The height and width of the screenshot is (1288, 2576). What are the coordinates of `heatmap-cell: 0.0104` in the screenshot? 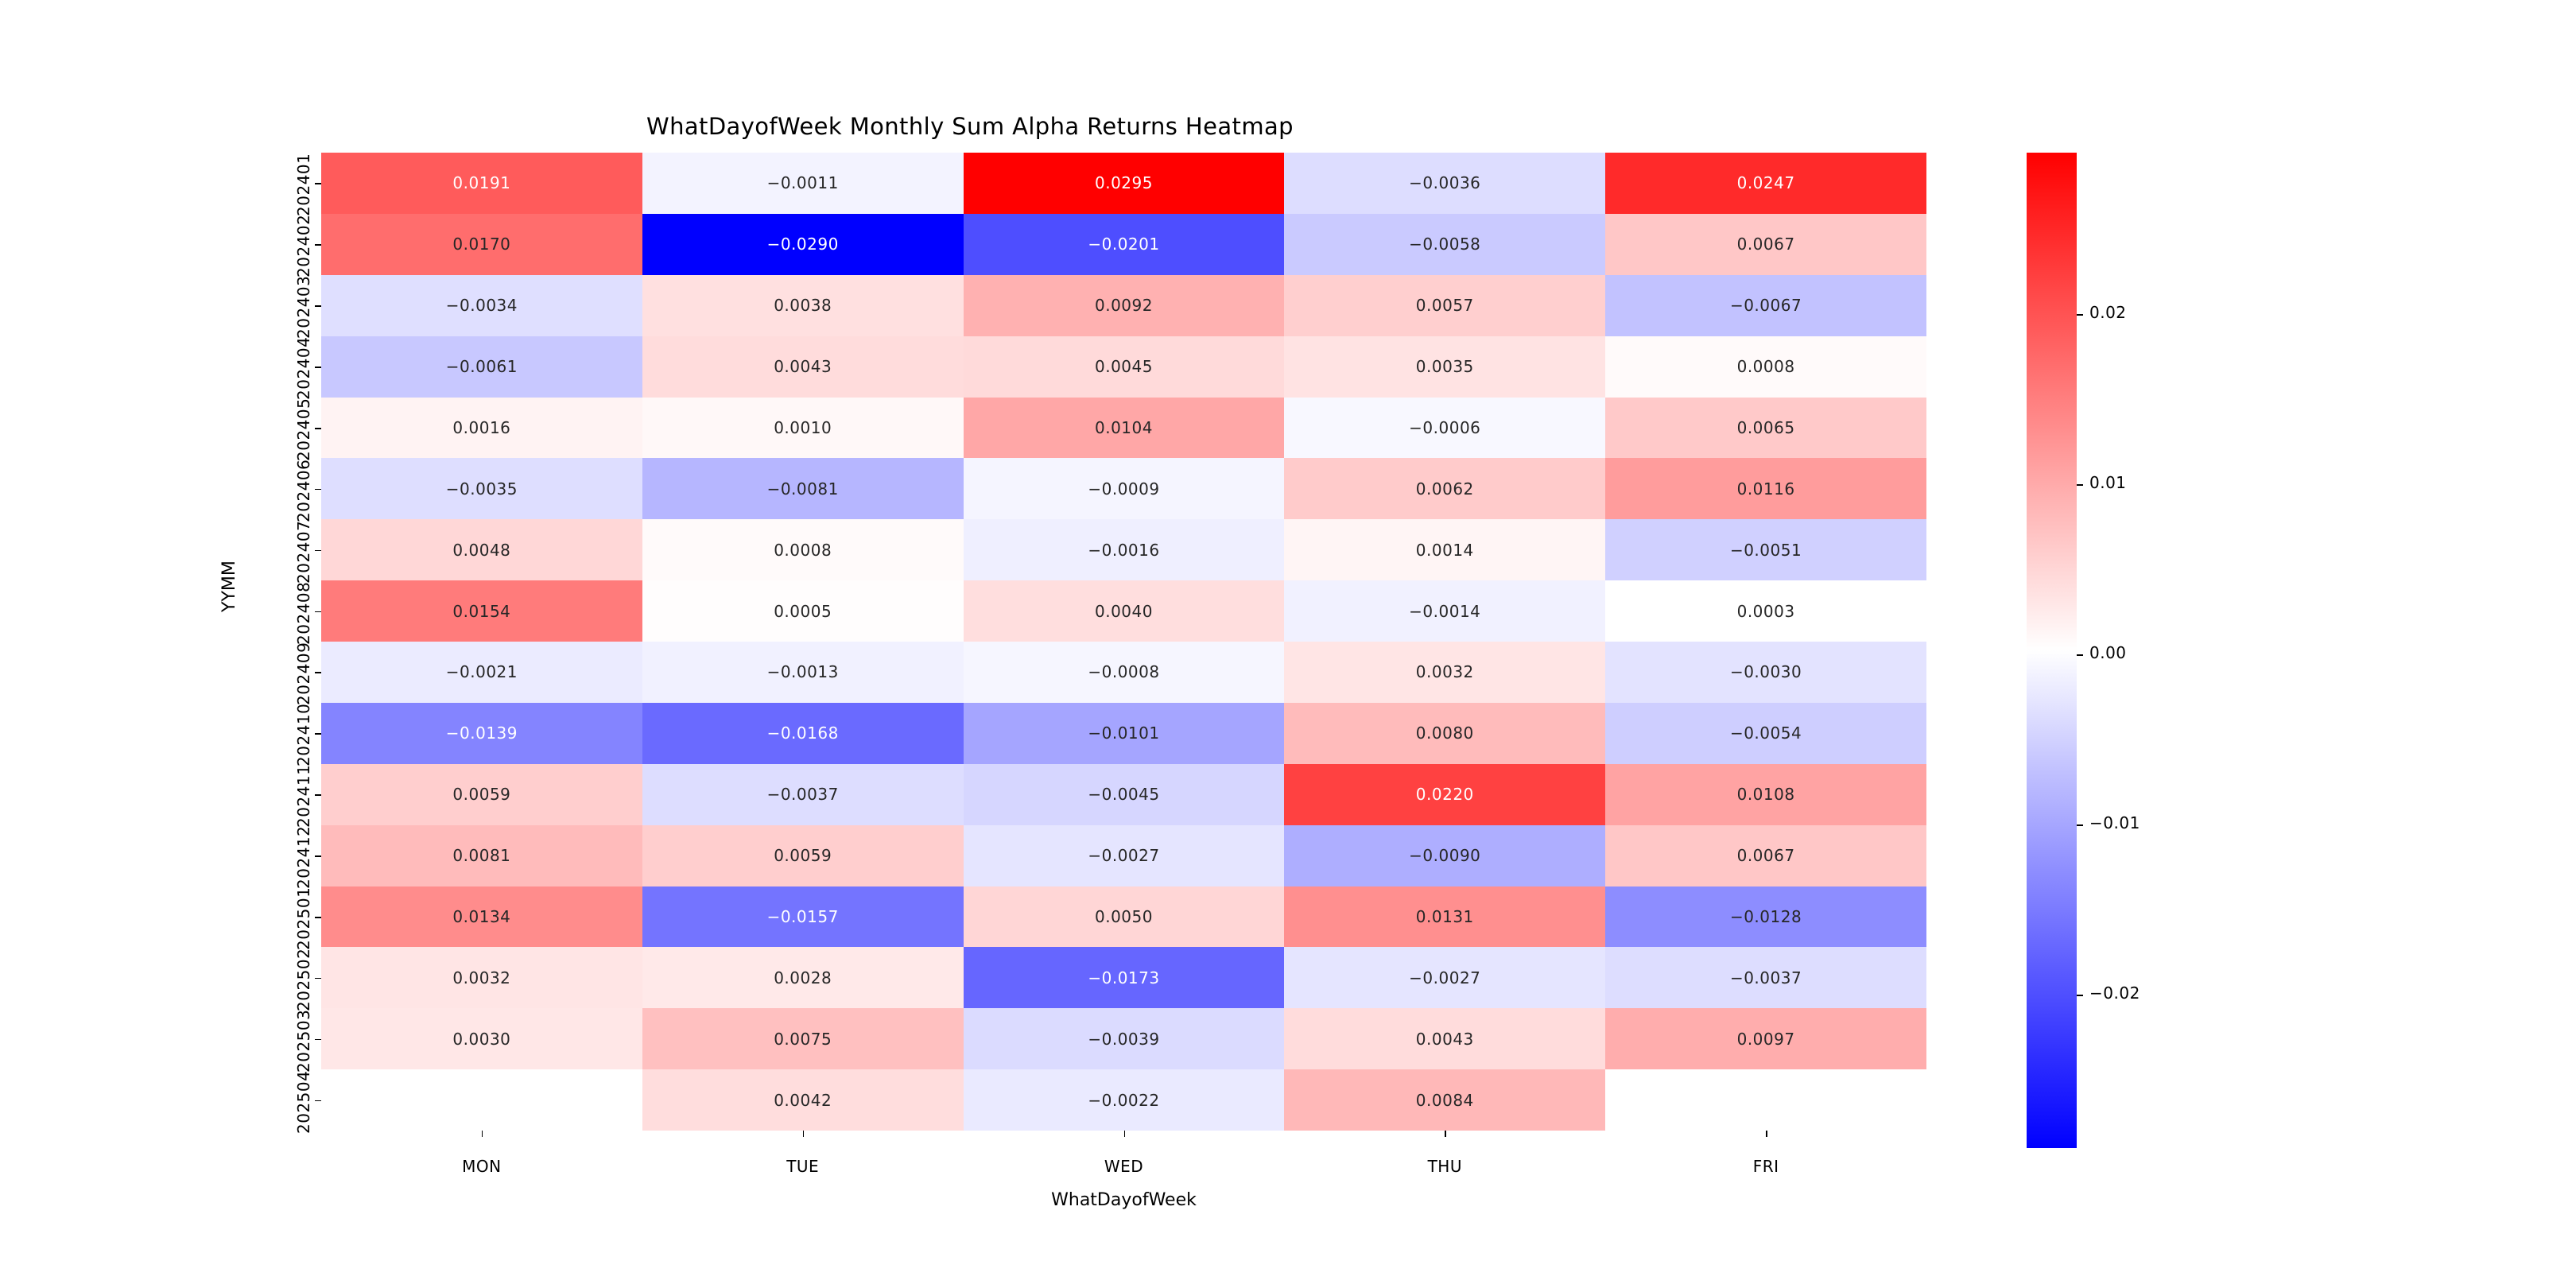 It's located at (1124, 428).